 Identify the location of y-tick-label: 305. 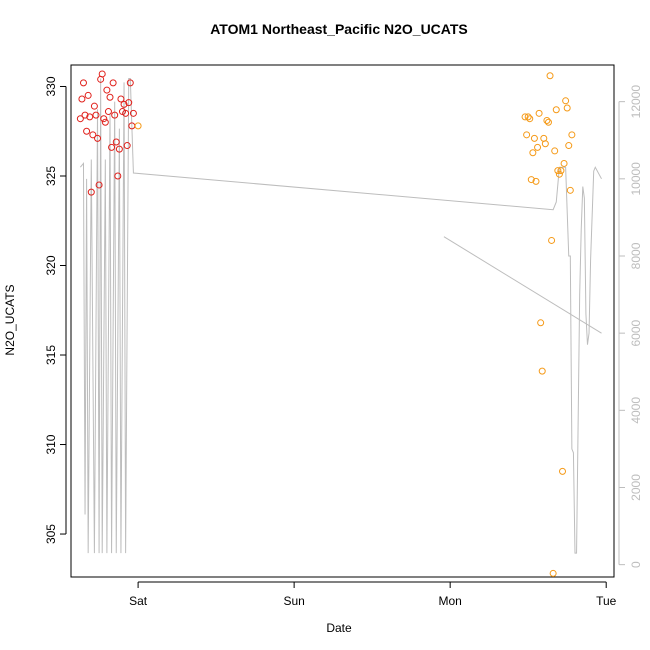
(51, 534).